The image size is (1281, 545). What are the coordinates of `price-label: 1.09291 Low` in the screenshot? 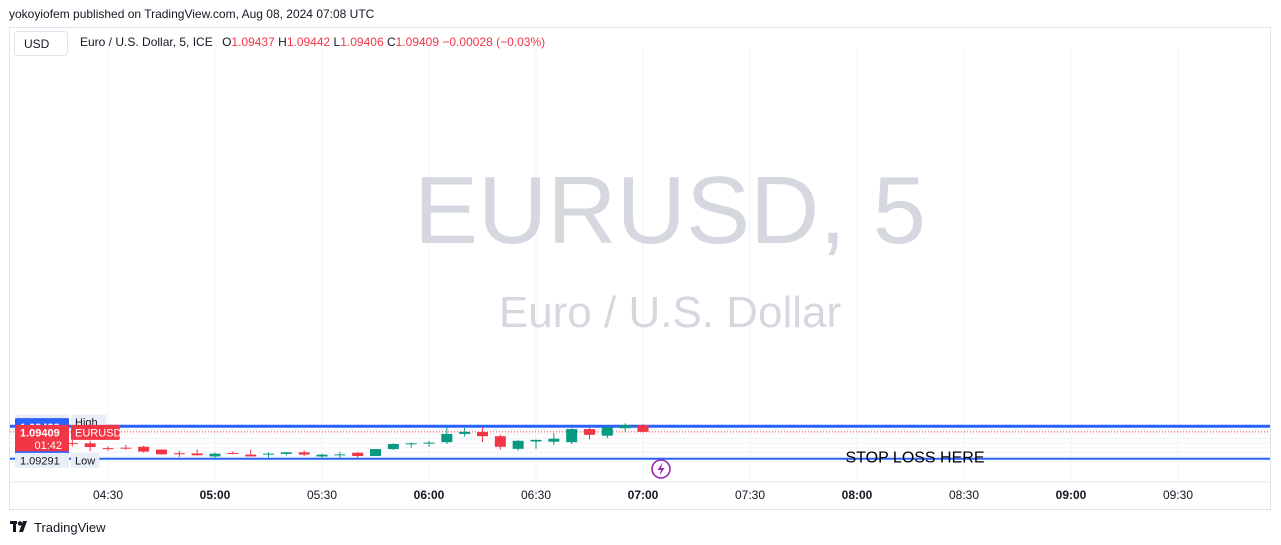 It's located at (57, 460).